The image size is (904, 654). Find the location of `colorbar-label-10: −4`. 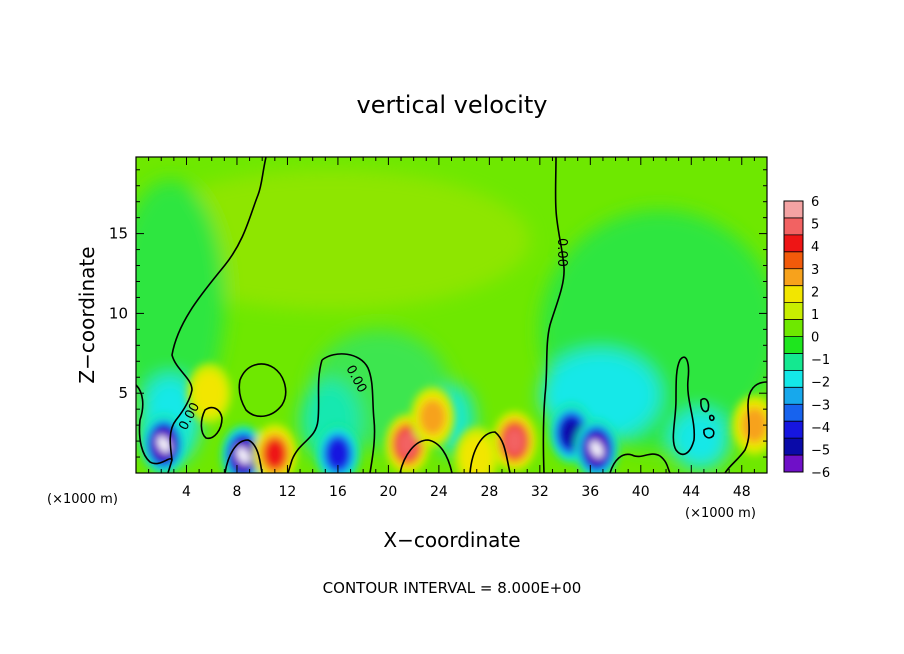

colorbar-label-10: −4 is located at coordinates (820, 428).